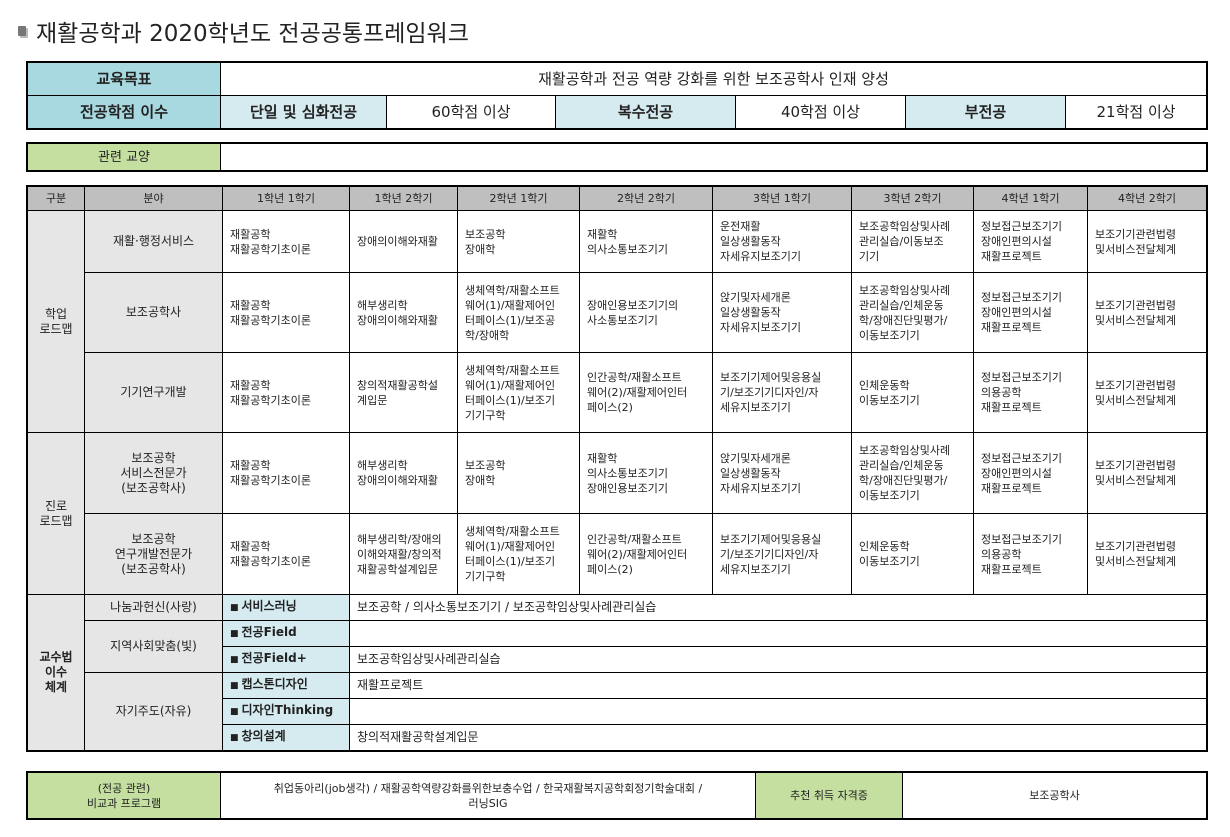 The height and width of the screenshot is (837, 1230). I want to click on credit-value: 40학점 이상, so click(820, 112).